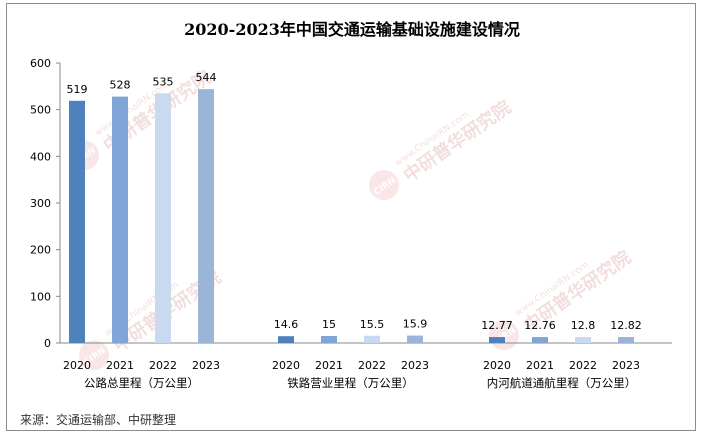 This screenshot has height=437, width=704. I want to click on data-label: 12.82, so click(626, 325).